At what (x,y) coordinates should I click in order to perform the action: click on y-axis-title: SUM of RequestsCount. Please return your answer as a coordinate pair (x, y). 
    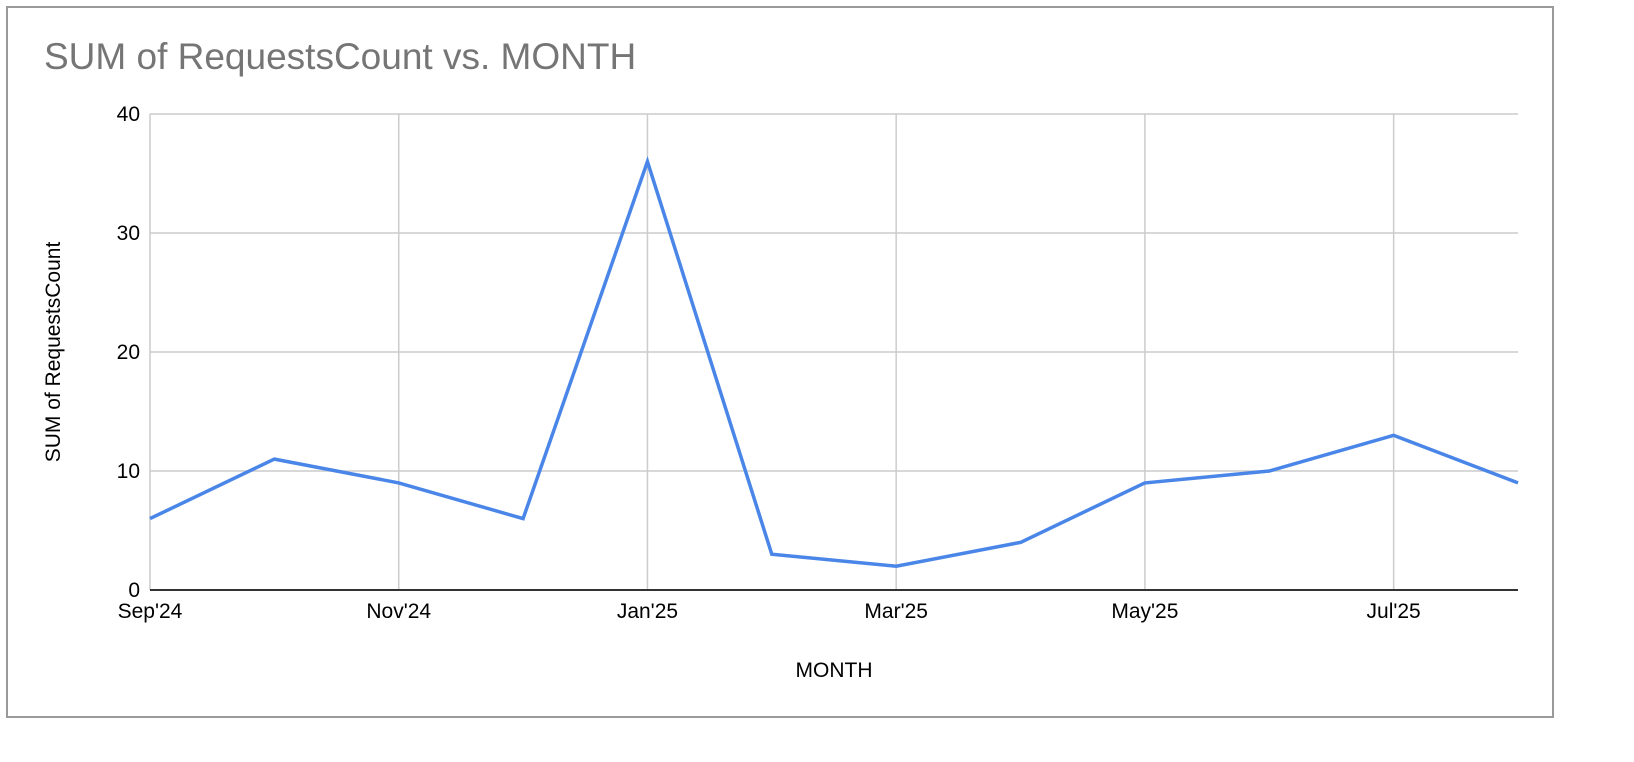
    Looking at the image, I should click on (53, 352).